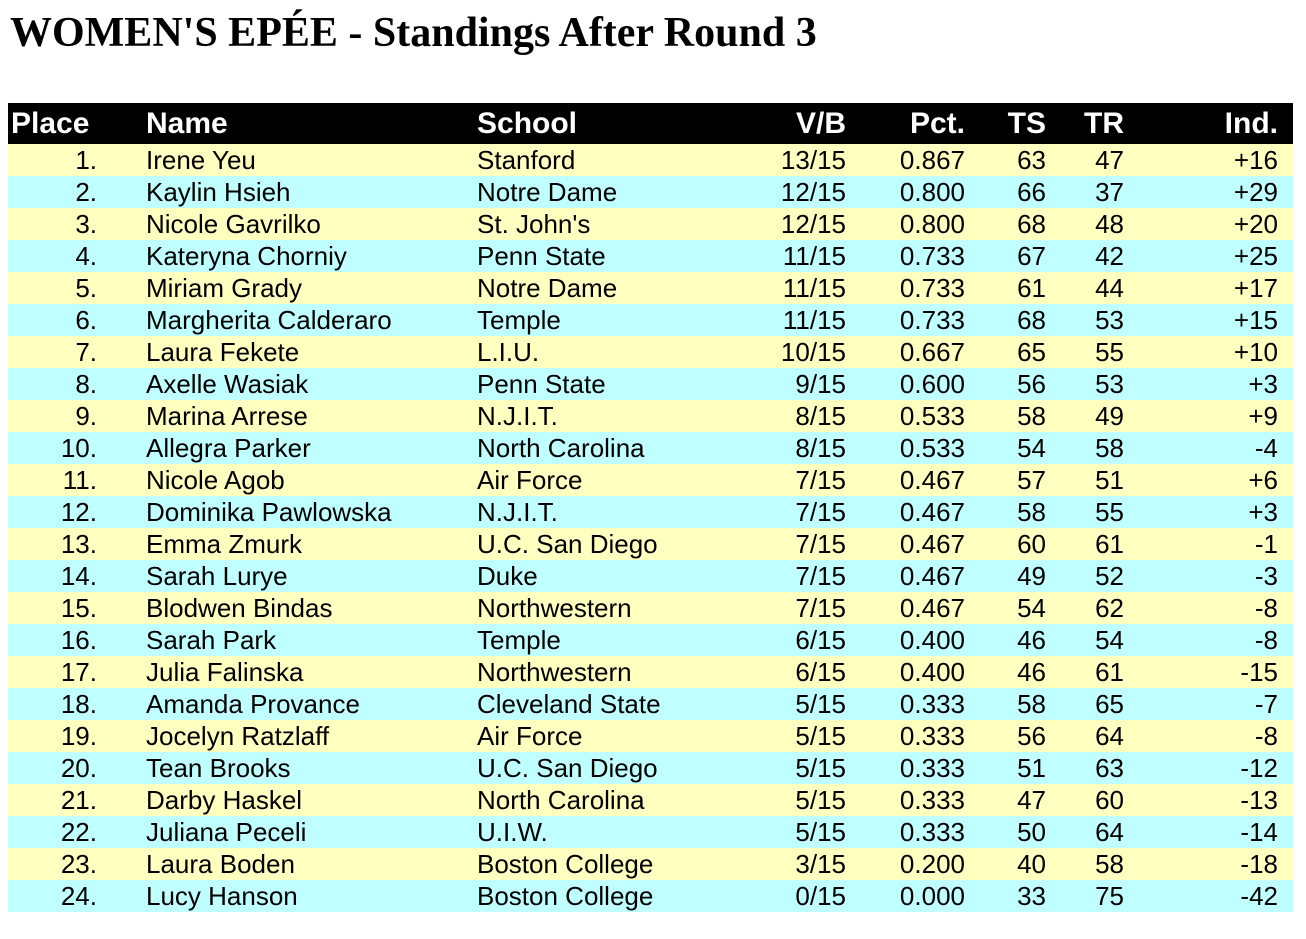 This screenshot has height=939, width=1306. Describe the element at coordinates (1031, 799) in the screenshot. I see `ts-cell: 47` at that location.